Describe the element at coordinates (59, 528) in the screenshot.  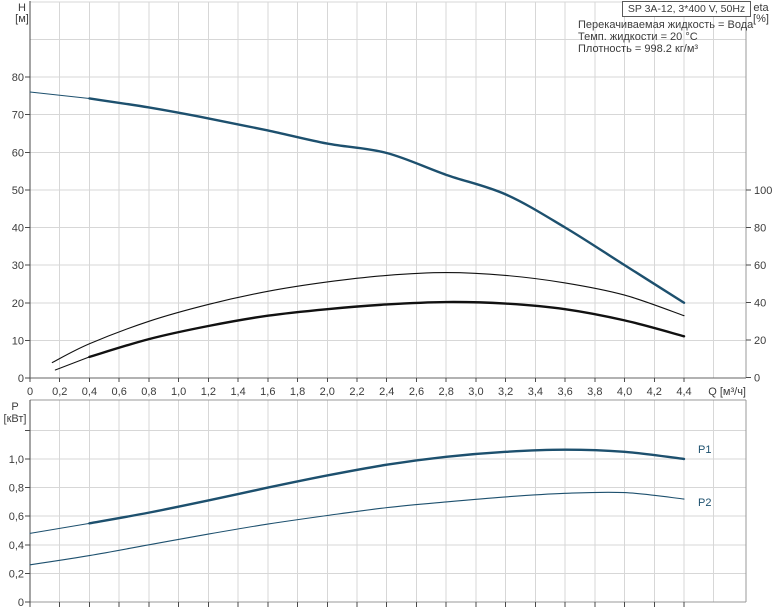
I see `curve-P1-thin` at that location.